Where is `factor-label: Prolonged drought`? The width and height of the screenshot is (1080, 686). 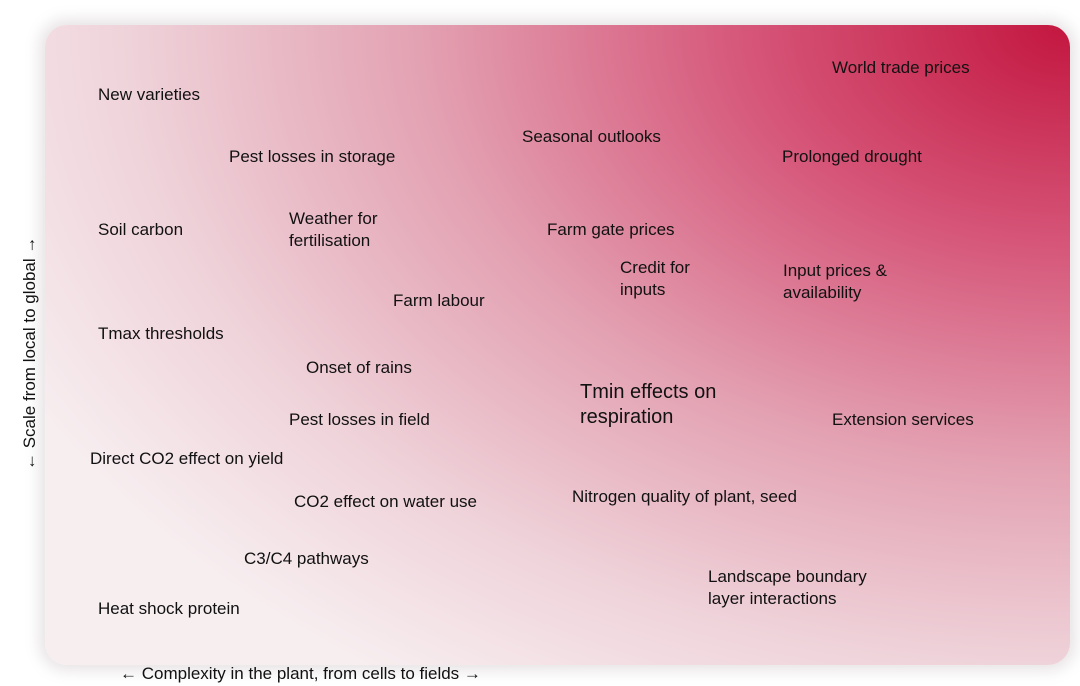
factor-label: Prolonged drought is located at coordinates (852, 156).